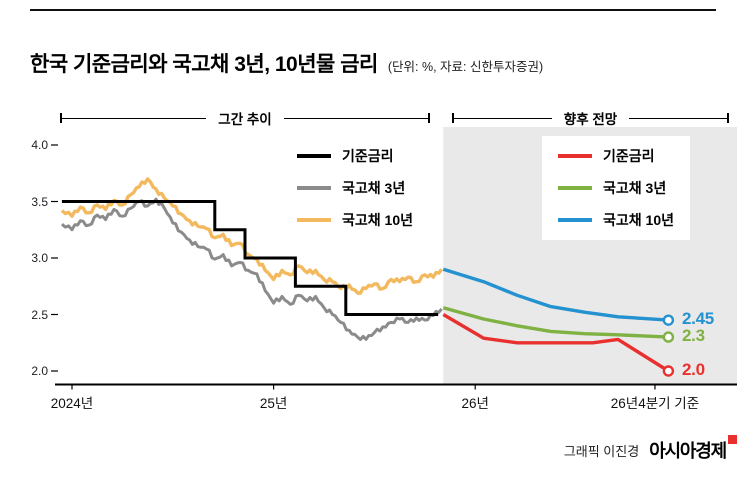 This screenshot has height=479, width=745. What do you see at coordinates (575, 156) in the screenshot?
I see `line-swatch-red` at bounding box center [575, 156].